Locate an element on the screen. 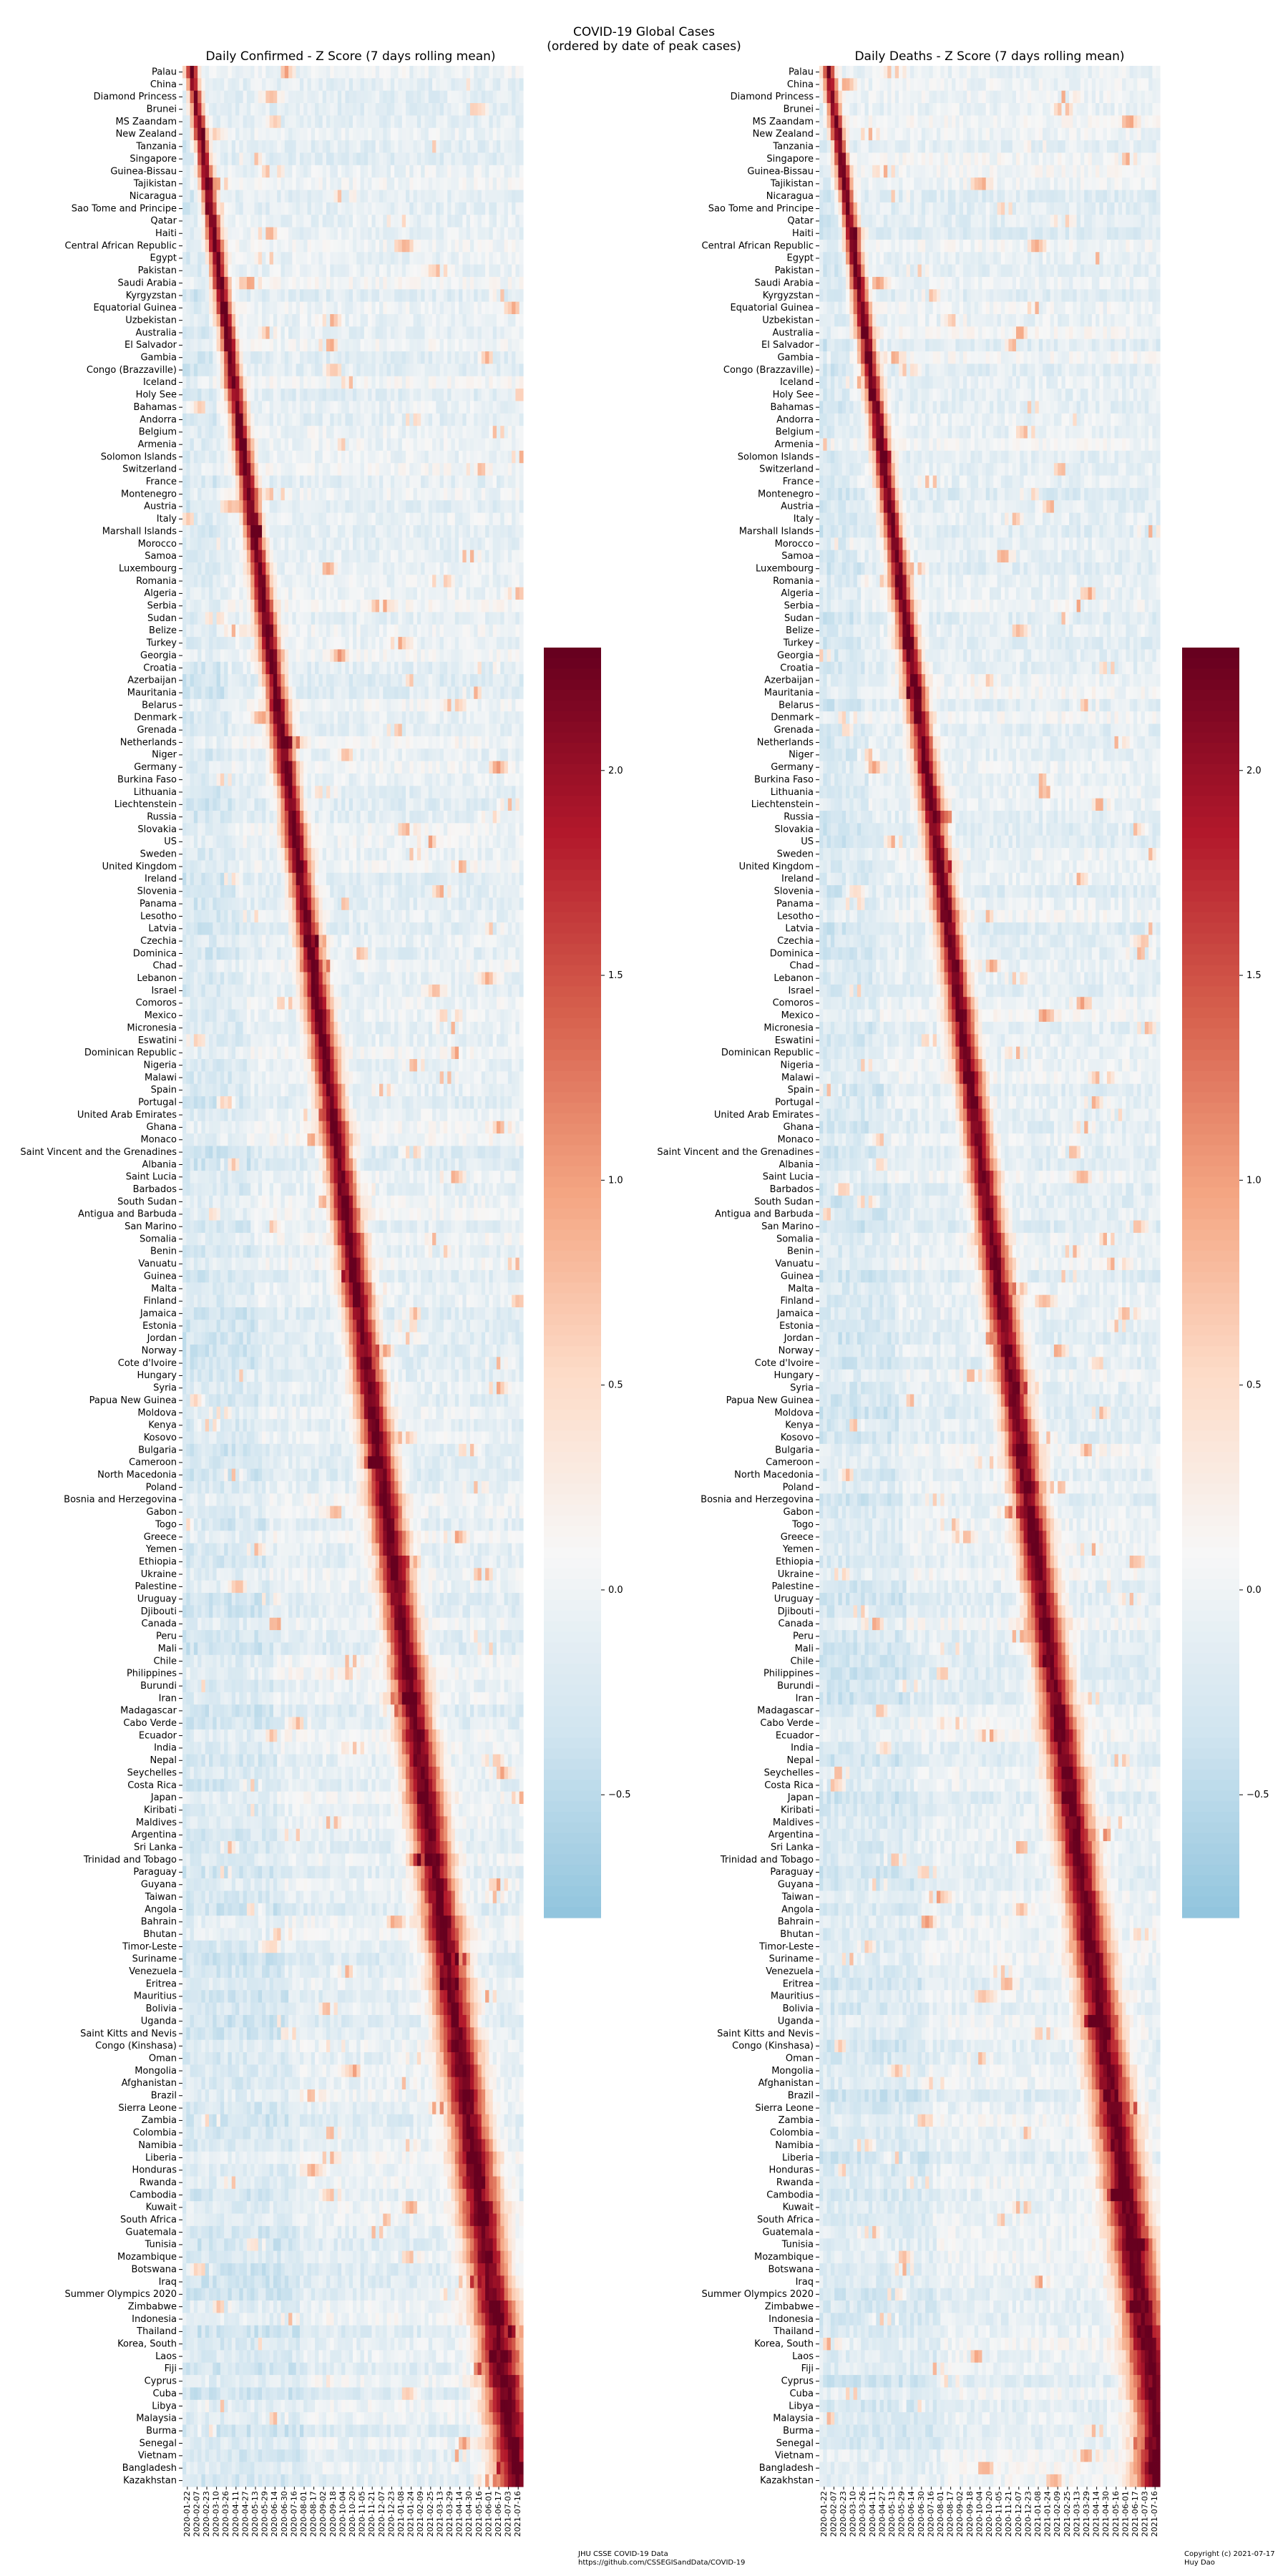 This screenshot has width=1288, height=2576. heatmap-row: Serbia is located at coordinates (335, 606).